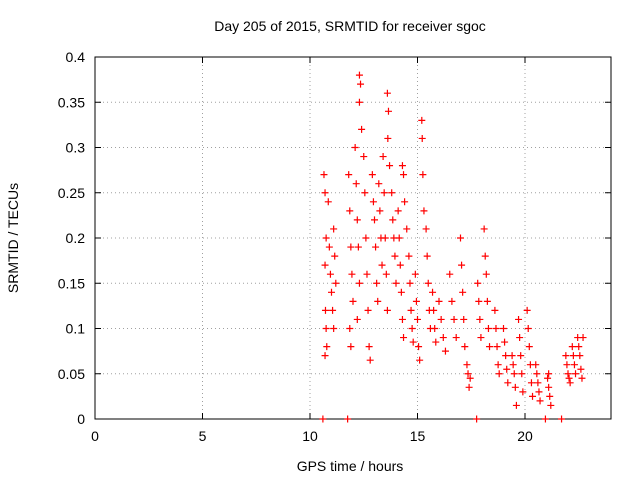 This screenshot has width=640, height=480. What do you see at coordinates (203, 436) in the screenshot?
I see `x-tick-label: 5` at bounding box center [203, 436].